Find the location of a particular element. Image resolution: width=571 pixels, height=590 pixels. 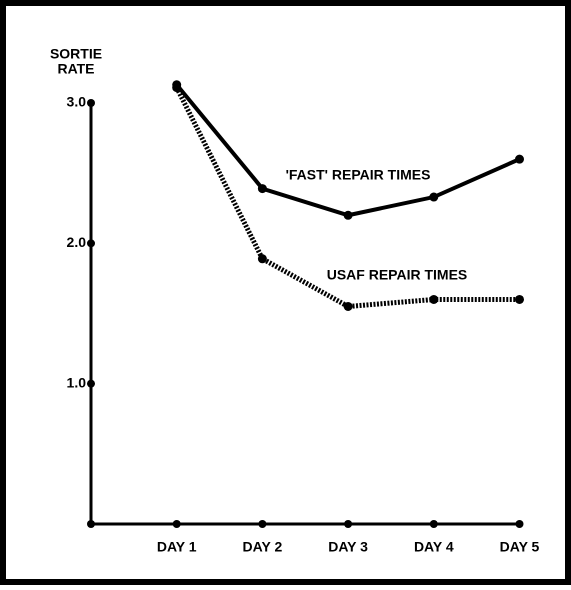

x-tick-label: DAY 4 is located at coordinates (434, 547).